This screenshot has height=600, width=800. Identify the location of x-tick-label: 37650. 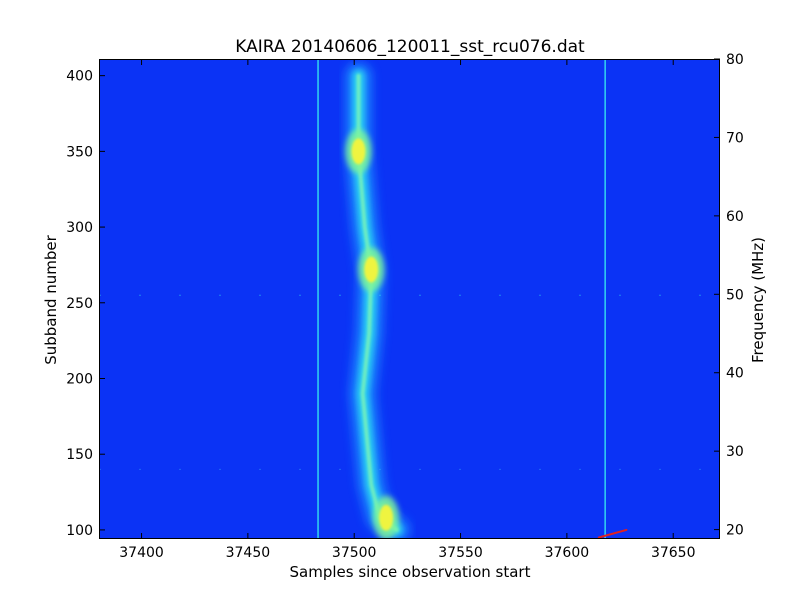
(673, 553).